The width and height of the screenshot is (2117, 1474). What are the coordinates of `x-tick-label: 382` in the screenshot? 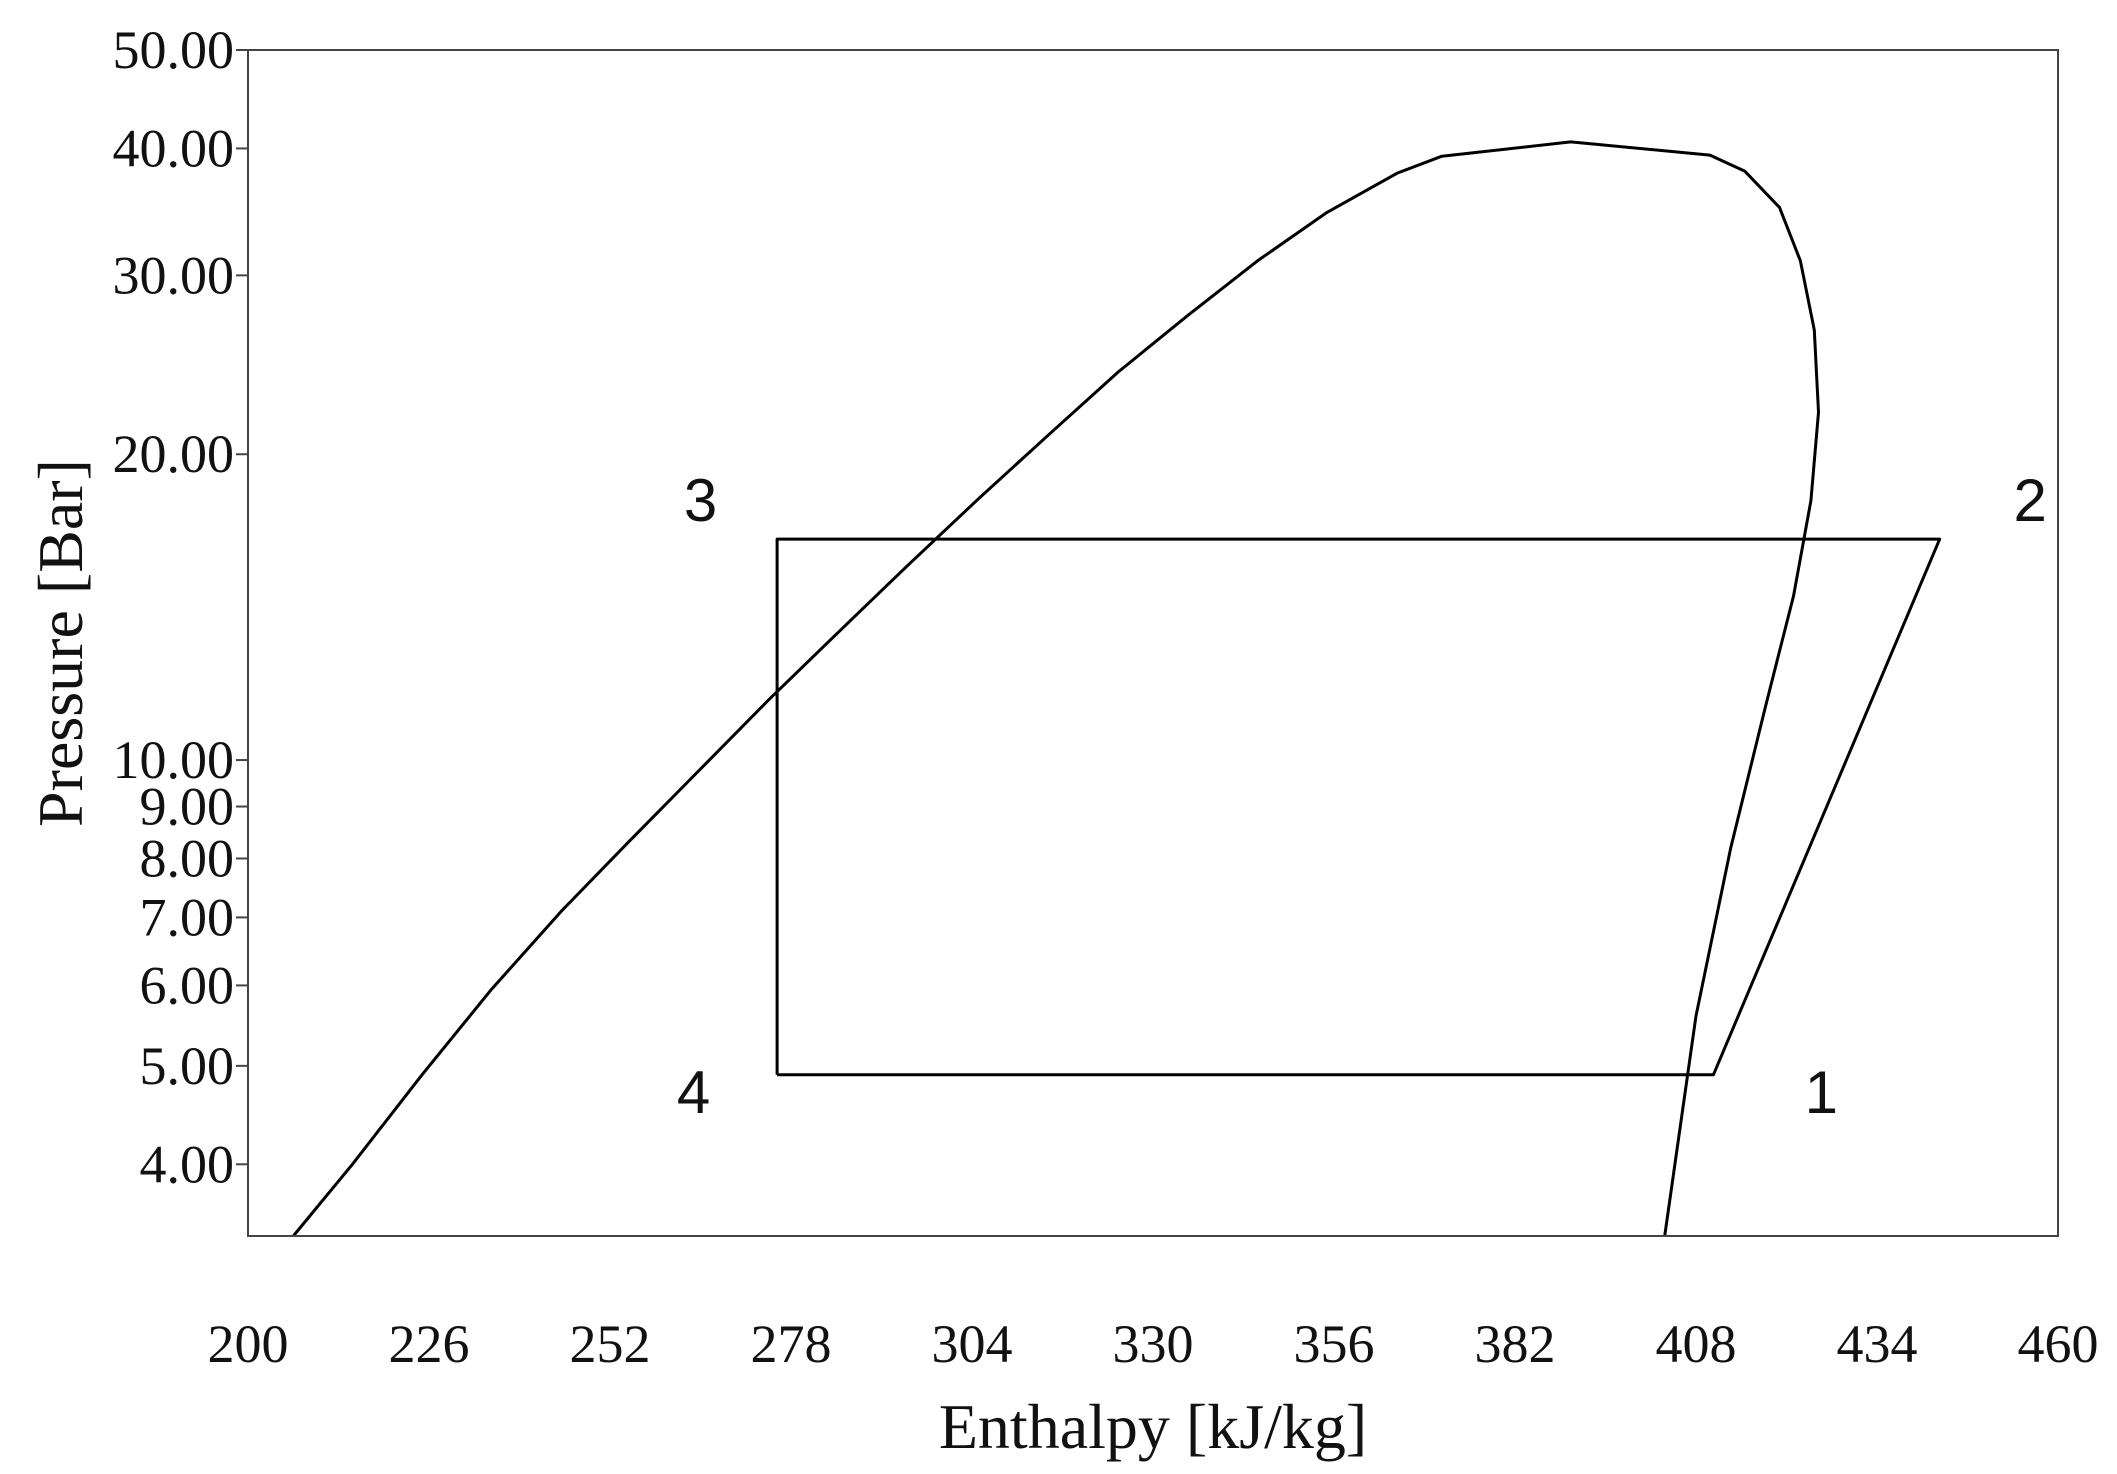 It's located at (1515, 1344).